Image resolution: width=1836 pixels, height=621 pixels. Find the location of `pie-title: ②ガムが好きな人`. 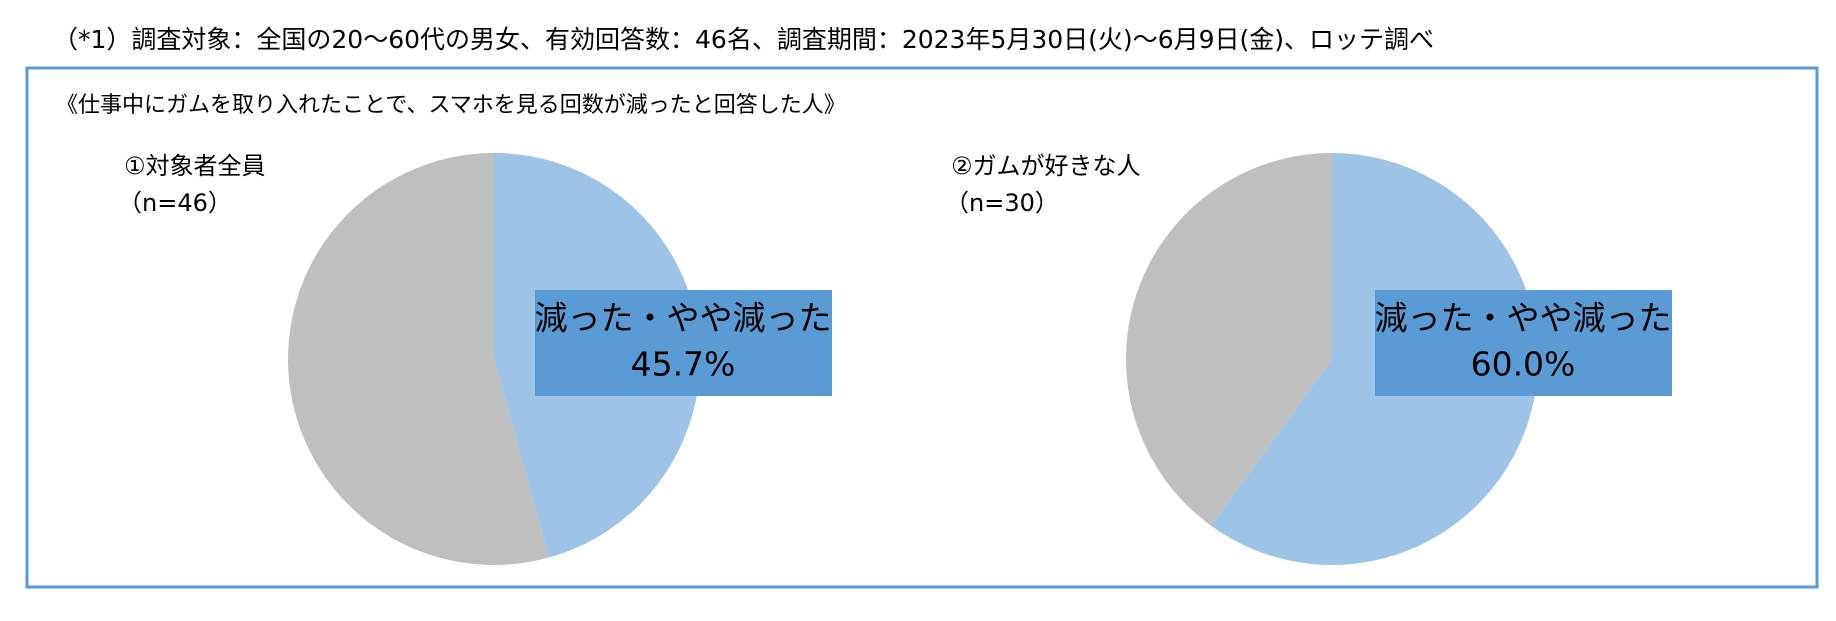

pie-title: ②ガムが好きな人 is located at coordinates (1046, 166).